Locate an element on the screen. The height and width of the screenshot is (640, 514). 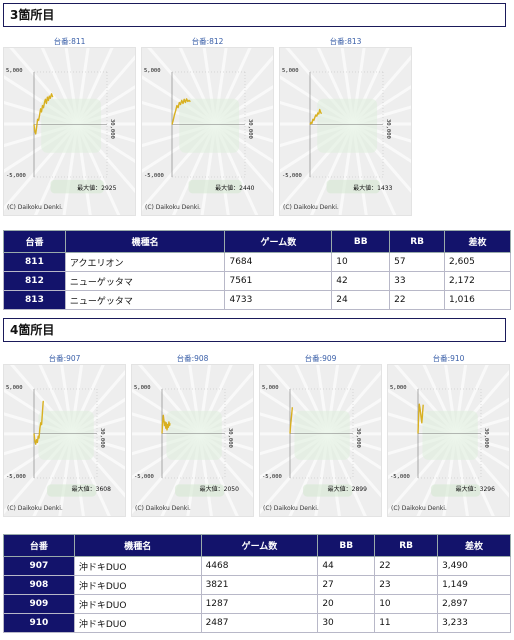
max-value: 最大値：3608 is located at coordinates (91, 489).